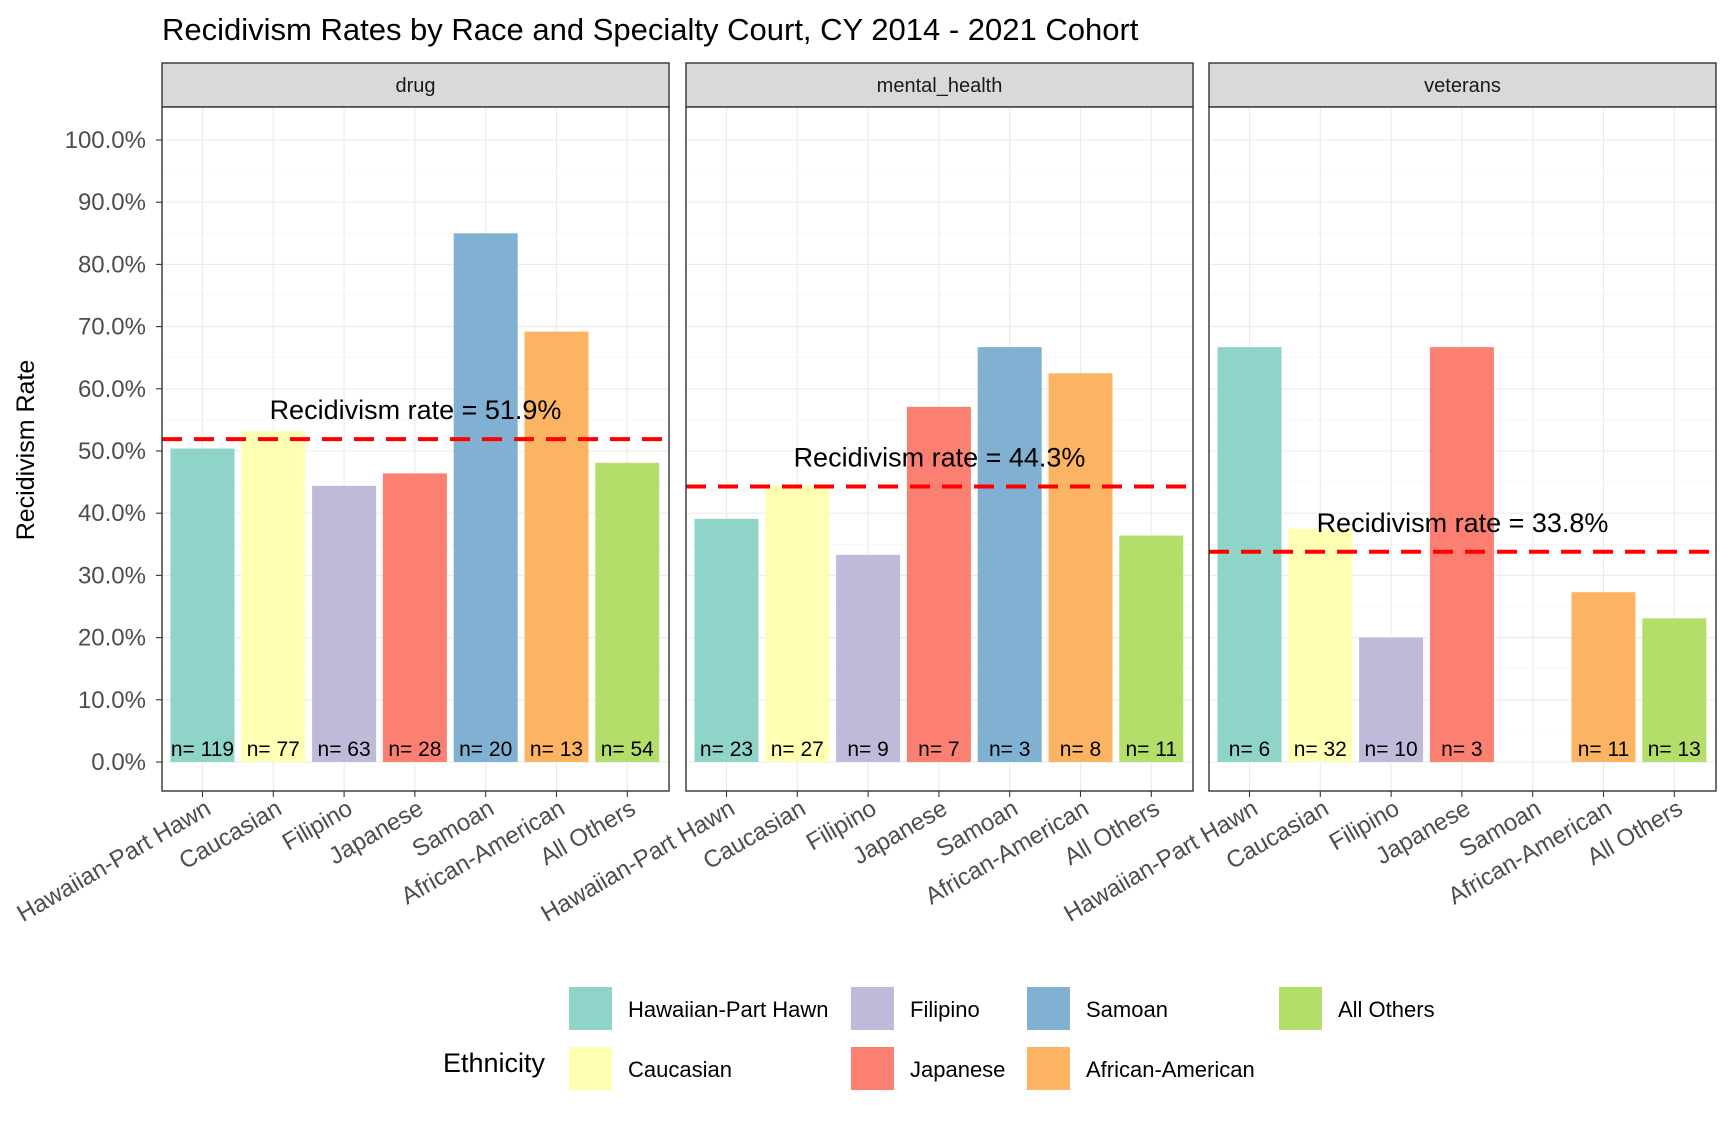  I want to click on legend-item-samoan: Samoan, so click(1097, 1008).